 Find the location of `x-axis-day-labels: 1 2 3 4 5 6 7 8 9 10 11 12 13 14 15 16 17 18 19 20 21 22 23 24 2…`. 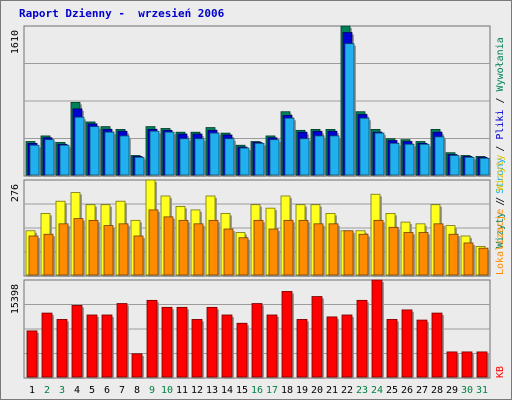

x-axis-day-labels: 1 2 3 4 5 6 7 8 9 10 11 12 13 14 15 16 17 18 19 20 21 22 23 24 2… is located at coordinates (258, 390).